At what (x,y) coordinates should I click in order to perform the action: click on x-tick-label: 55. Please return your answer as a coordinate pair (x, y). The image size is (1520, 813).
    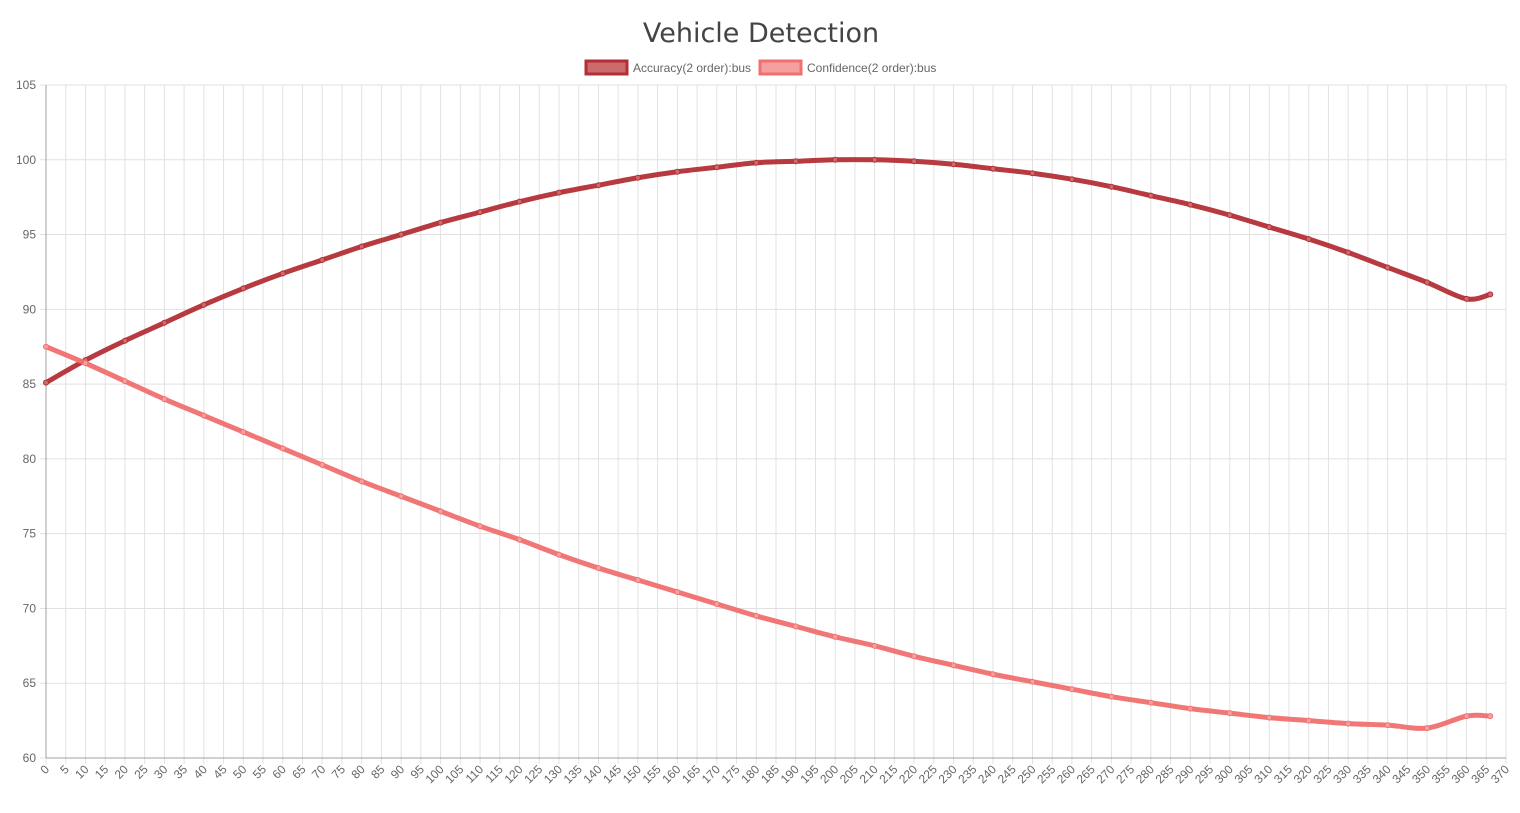
    Looking at the image, I should click on (260, 772).